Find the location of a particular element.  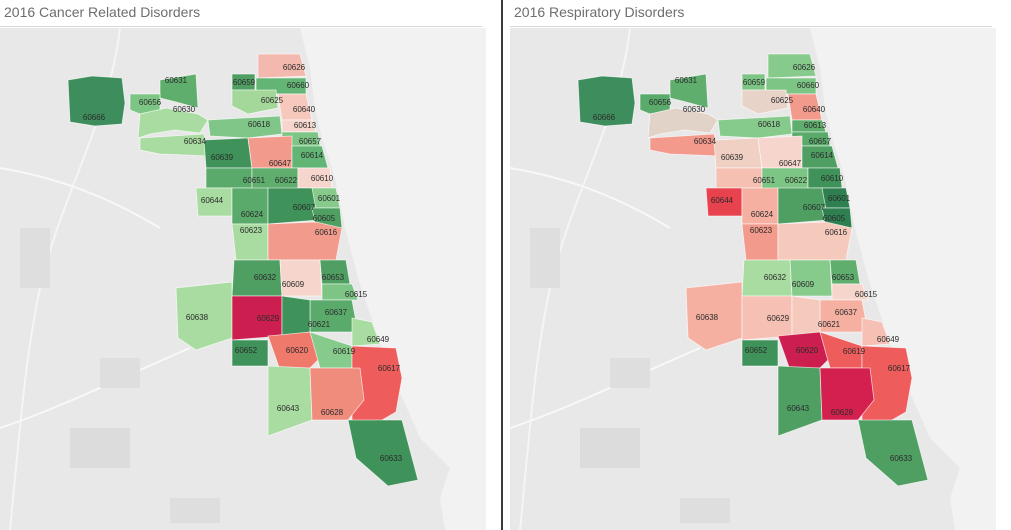

zip-label-60623: 60623 is located at coordinates (251, 230).